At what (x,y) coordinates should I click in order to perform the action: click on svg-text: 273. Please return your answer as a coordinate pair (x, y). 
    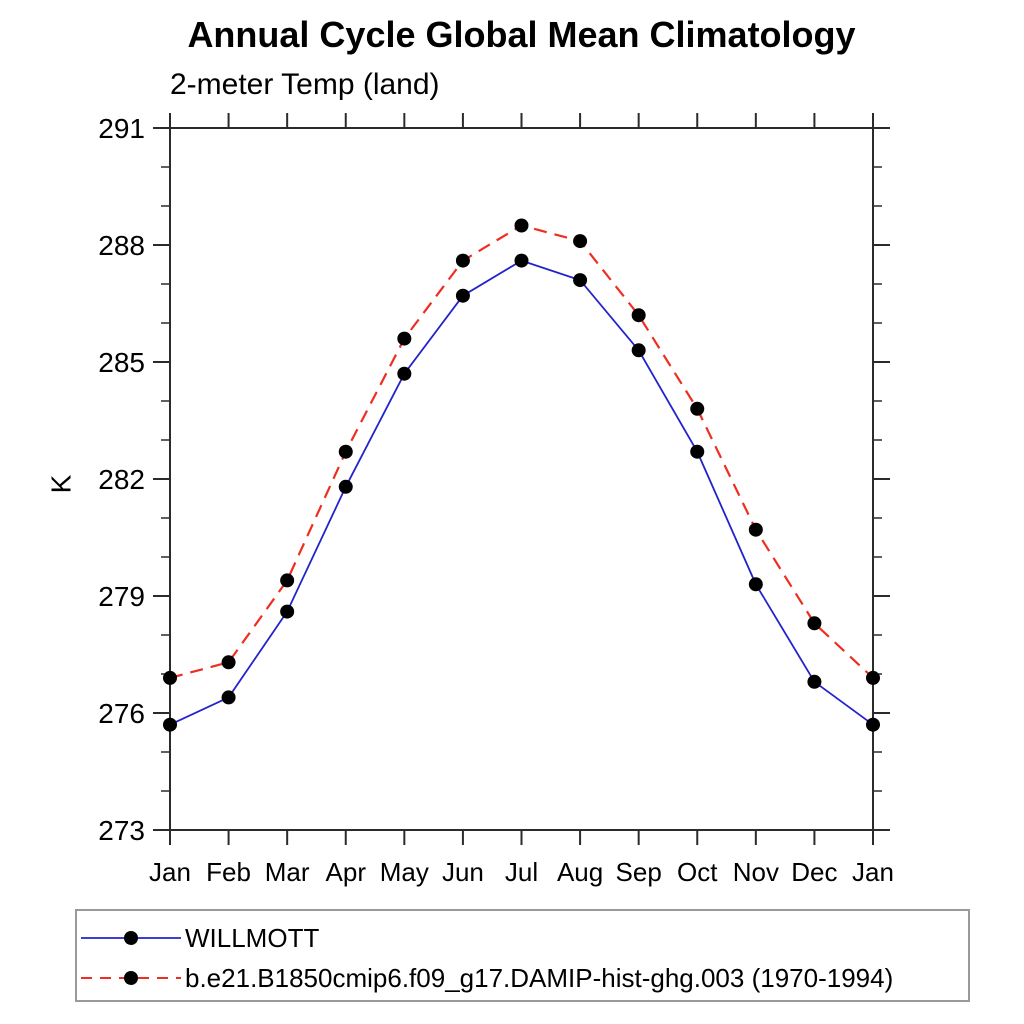
    Looking at the image, I should click on (121, 830).